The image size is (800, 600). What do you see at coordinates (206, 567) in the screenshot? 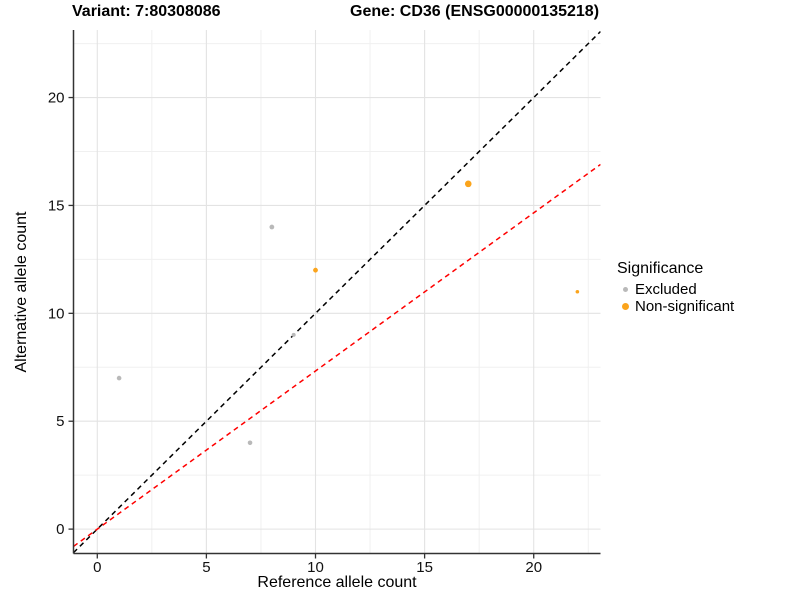
I see `x-tick-label: 5` at bounding box center [206, 567].